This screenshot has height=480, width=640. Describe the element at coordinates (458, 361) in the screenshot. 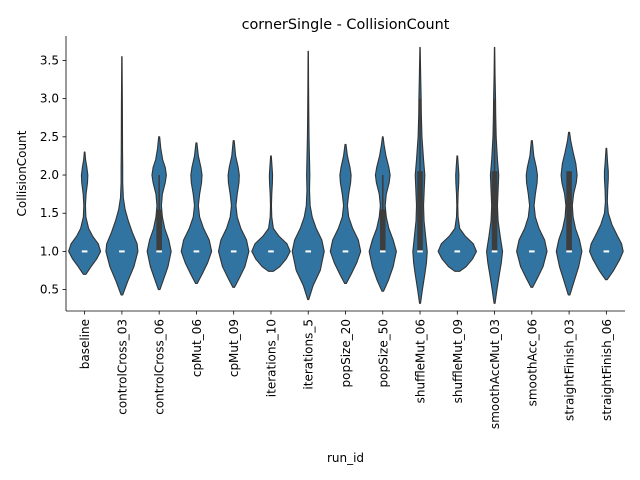

I see `x-tick-label: shuffleMut_09` at that location.